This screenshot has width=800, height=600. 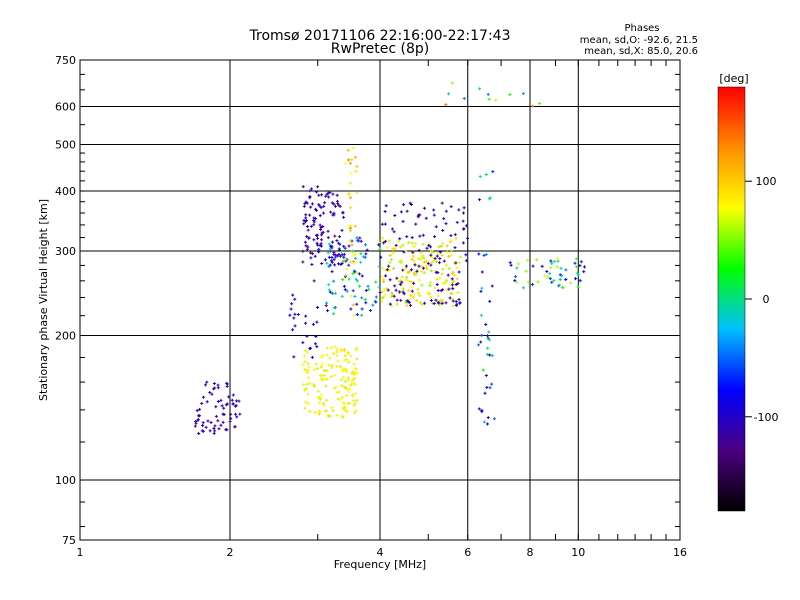 What do you see at coordinates (761, 299) in the screenshot?
I see `colorbar-ticks: 100 0 -100` at bounding box center [761, 299].